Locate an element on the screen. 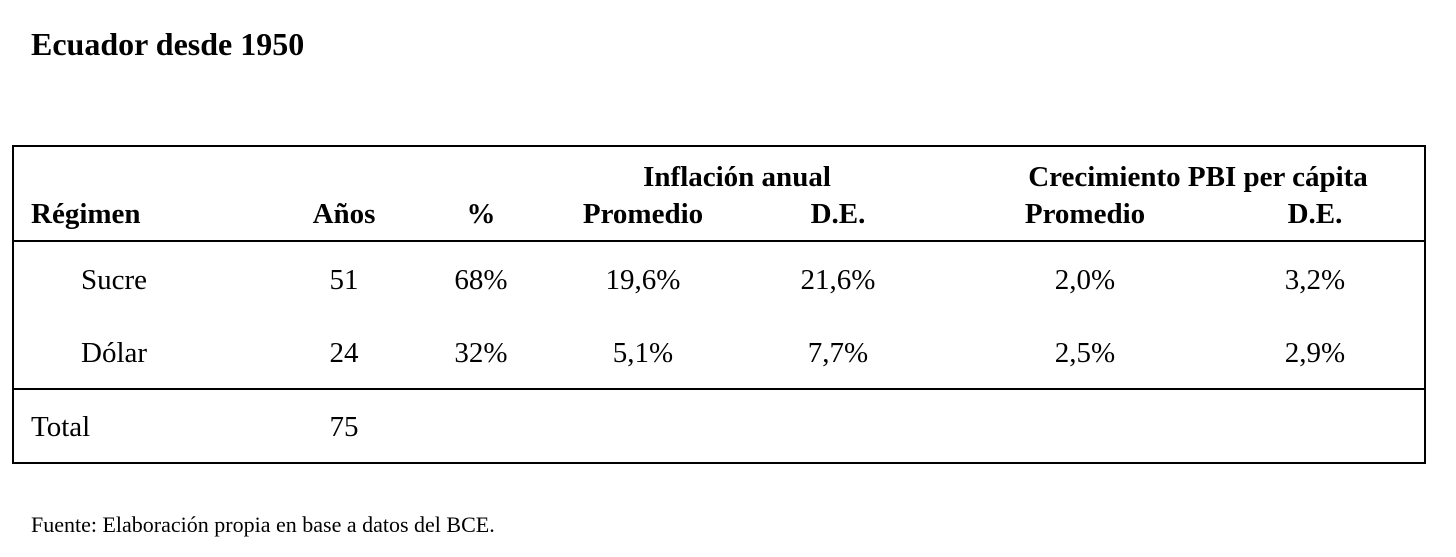  row-dolar-growth-sd: 2,9% is located at coordinates (1315, 353).